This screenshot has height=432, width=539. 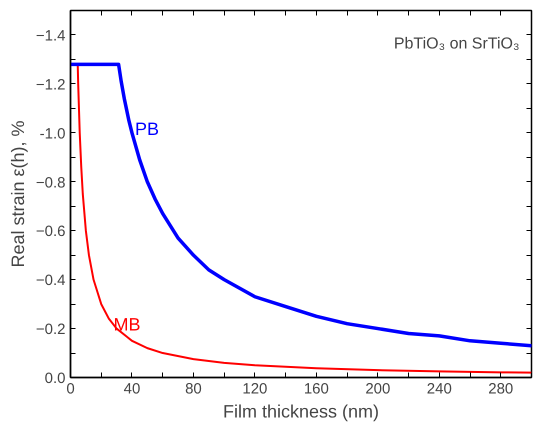 I want to click on y-tick-label: -1.0, so click(x=53, y=133).